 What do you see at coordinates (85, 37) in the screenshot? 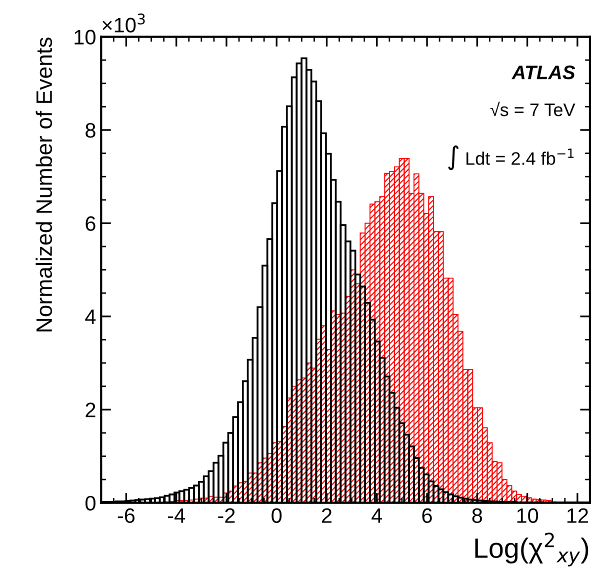
I see `y-tick-label: 10` at bounding box center [85, 37].